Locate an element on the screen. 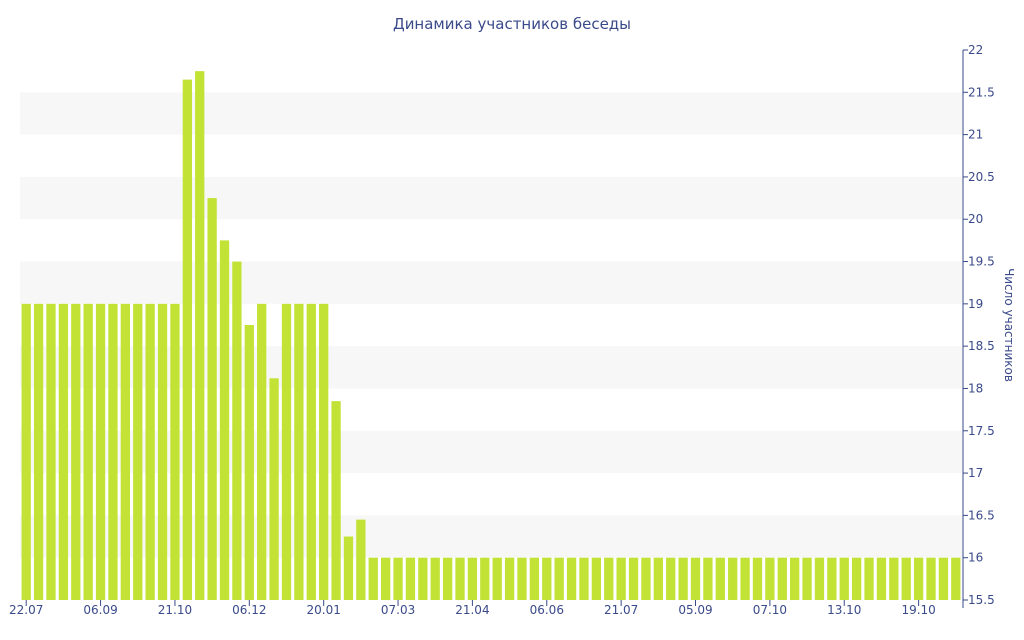 This screenshot has height=640, width=1024. x-tick-label: 21.10 is located at coordinates (175, 610).